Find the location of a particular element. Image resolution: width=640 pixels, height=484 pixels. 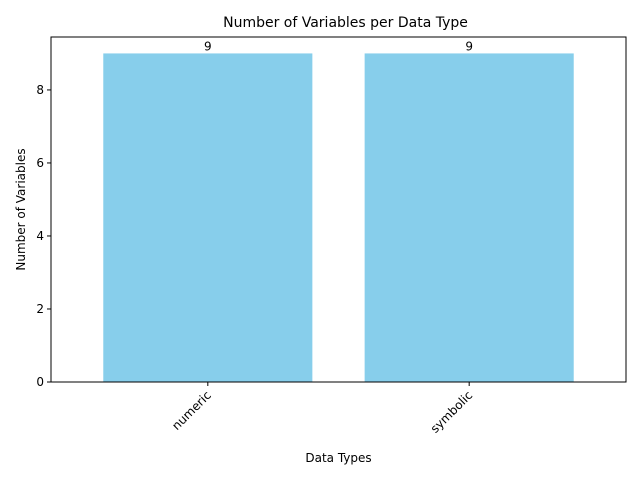

x-axis-title: Data Types is located at coordinates (338, 458).